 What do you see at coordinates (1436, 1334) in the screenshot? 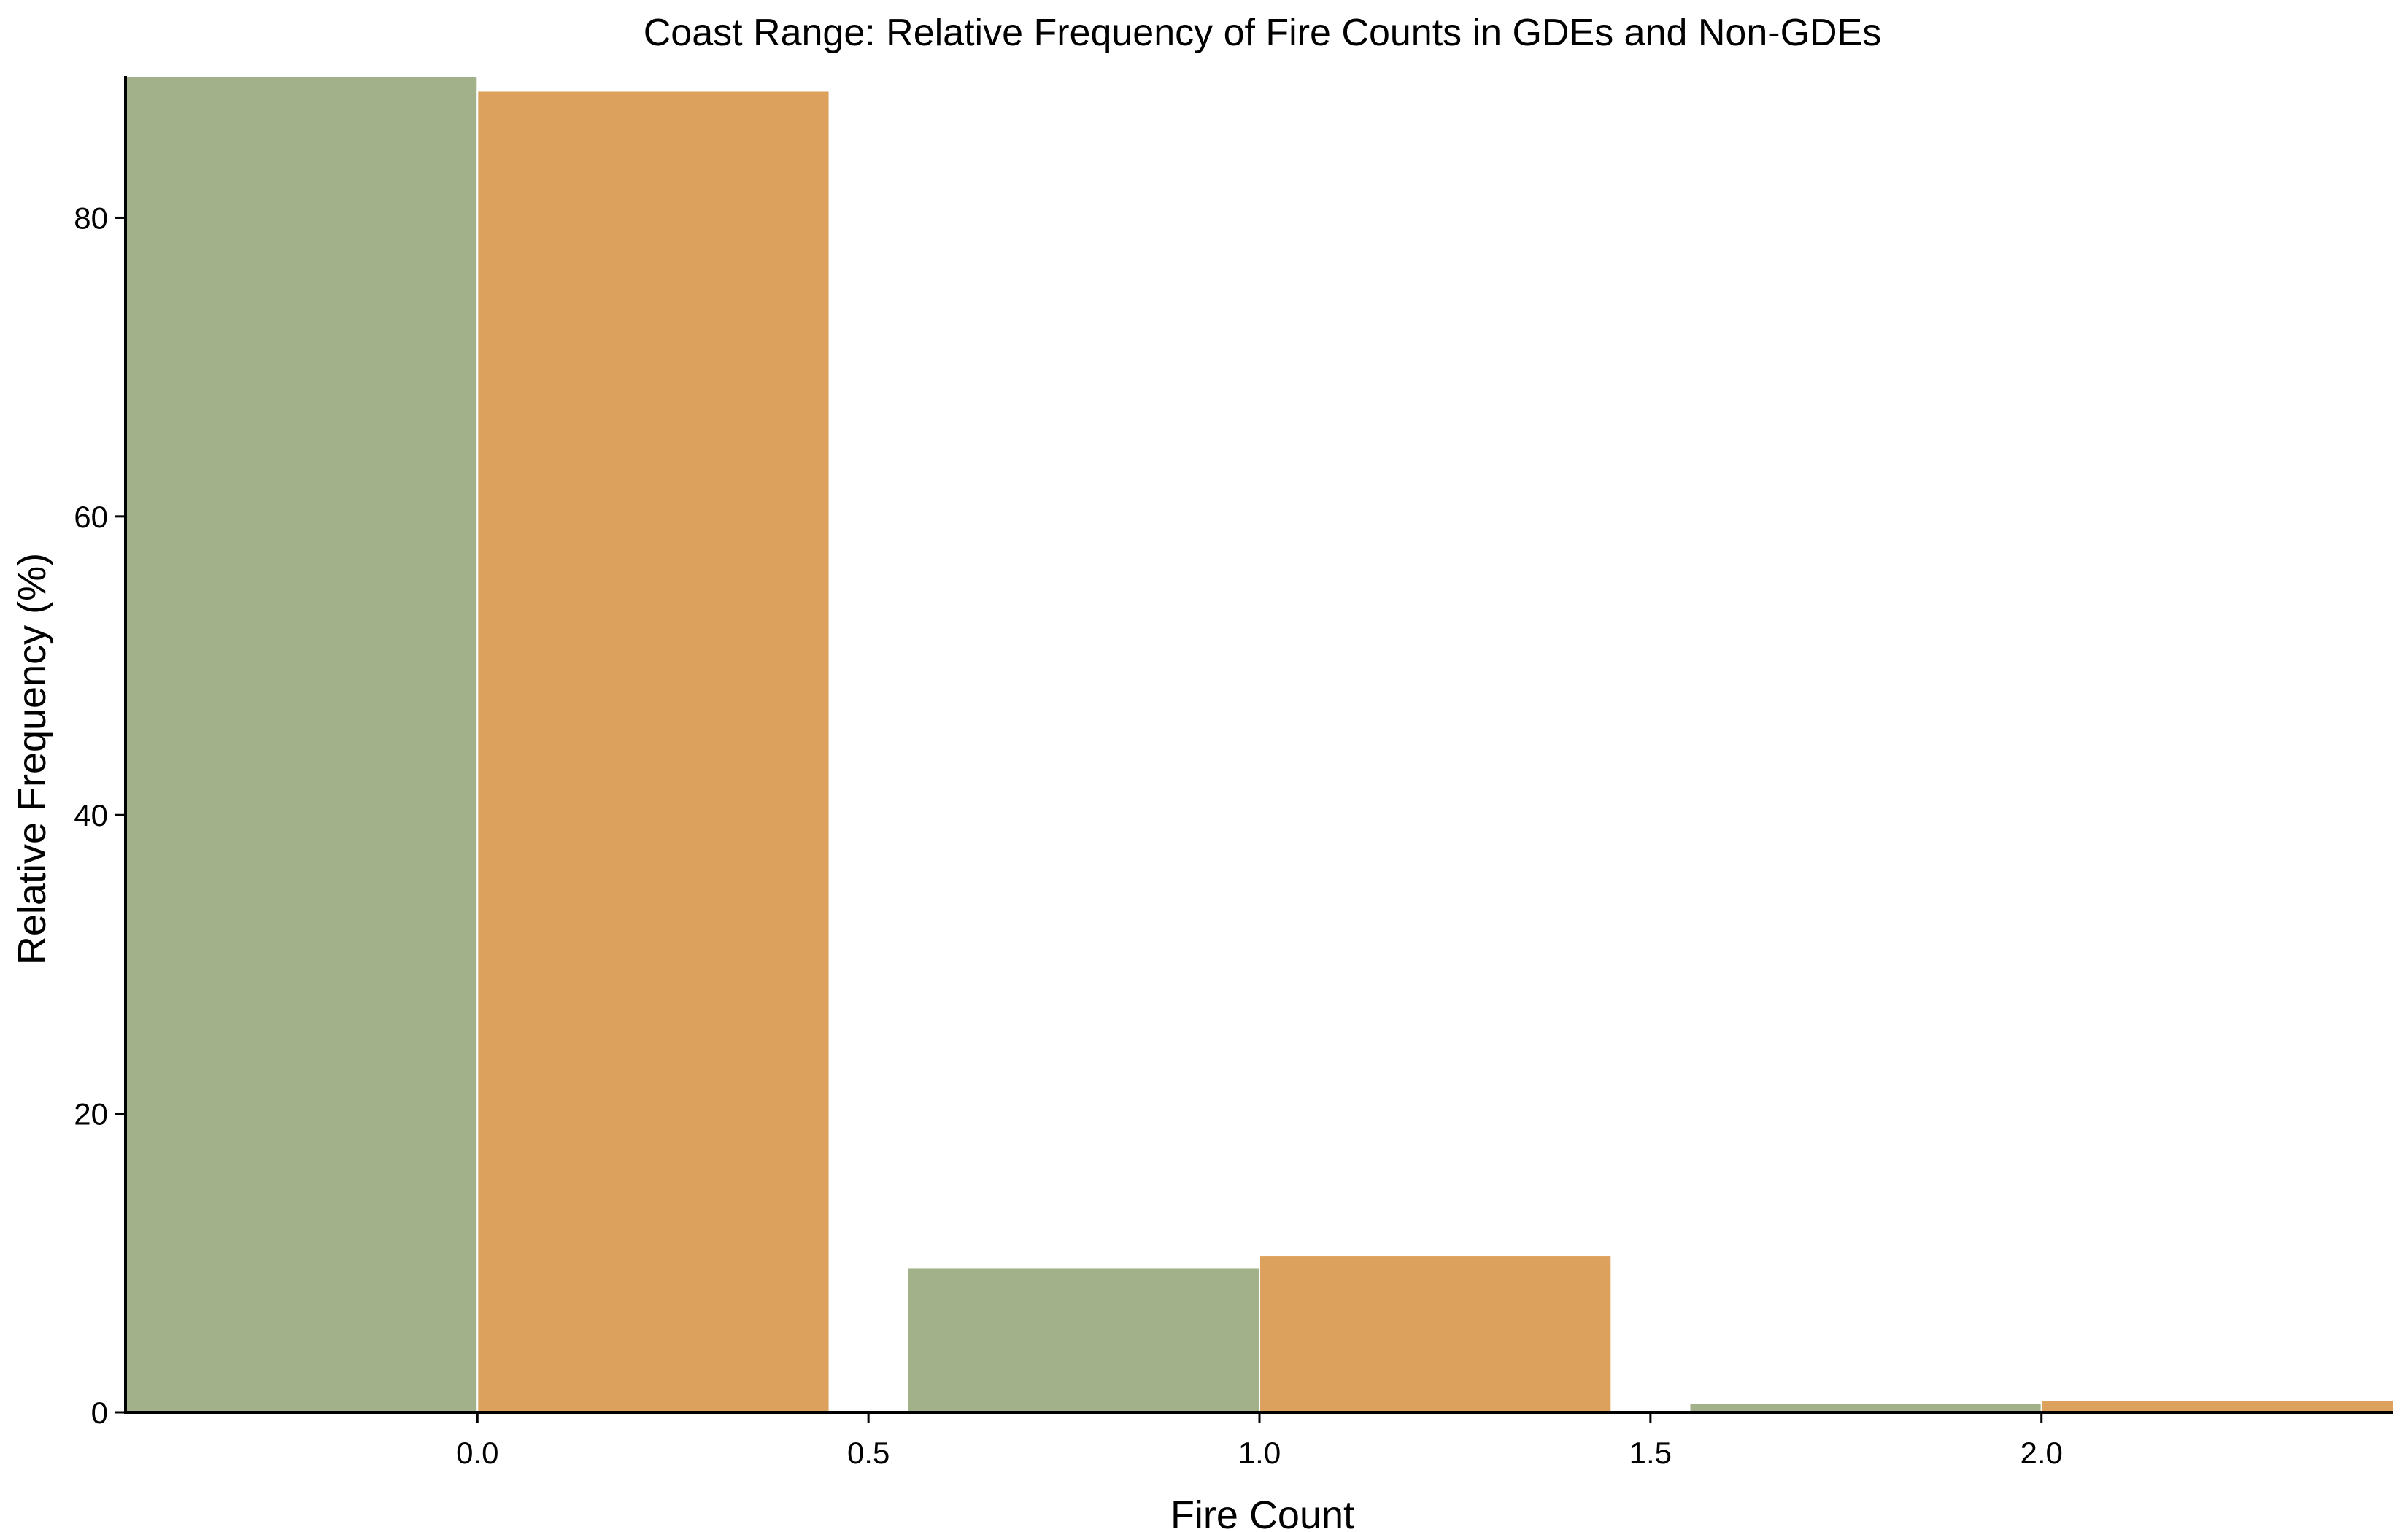
I see `bar-series2-bin2` at bounding box center [1436, 1334].